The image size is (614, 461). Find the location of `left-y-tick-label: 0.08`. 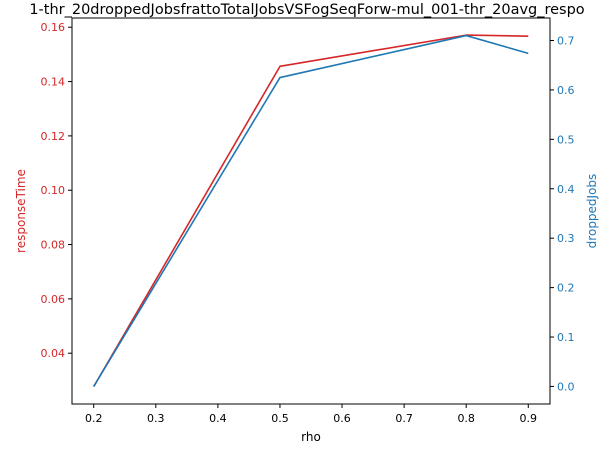

left-y-tick-label: 0.08 is located at coordinates (53, 245).